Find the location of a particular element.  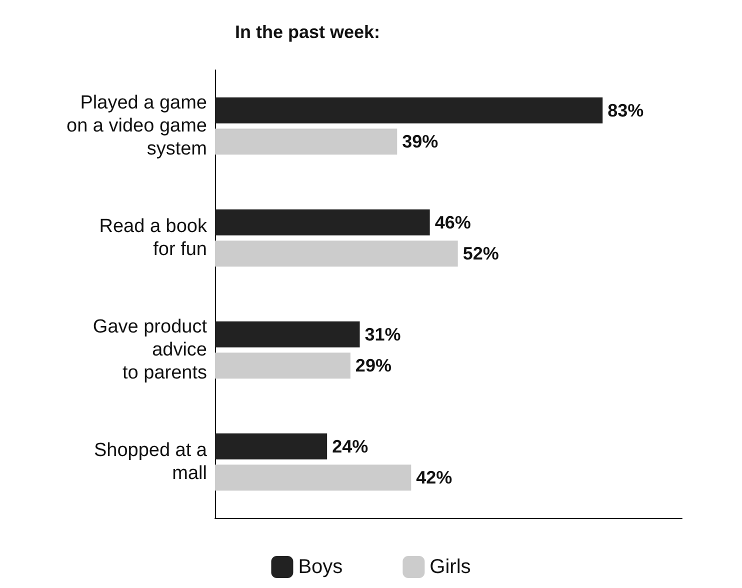

data-label: 83% is located at coordinates (626, 110).